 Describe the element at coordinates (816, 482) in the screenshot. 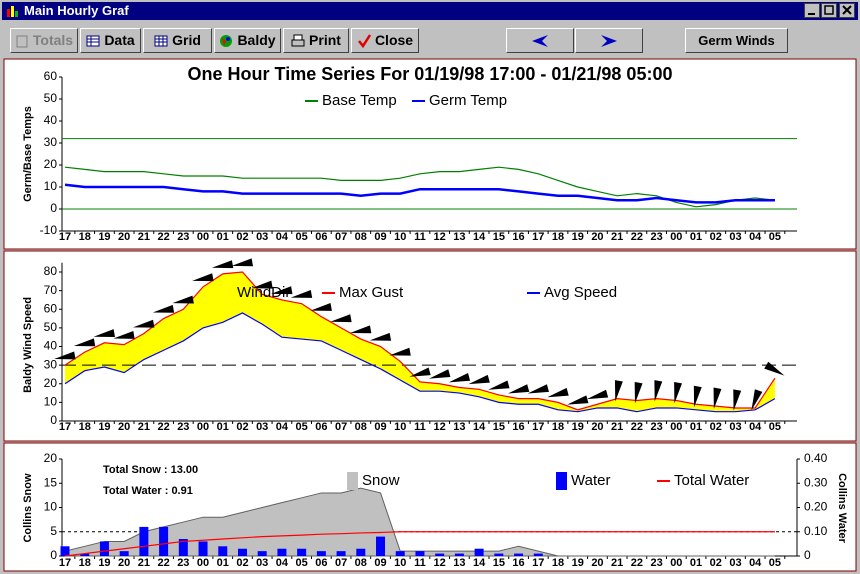

I see `y2-tick-label: 0.30` at that location.